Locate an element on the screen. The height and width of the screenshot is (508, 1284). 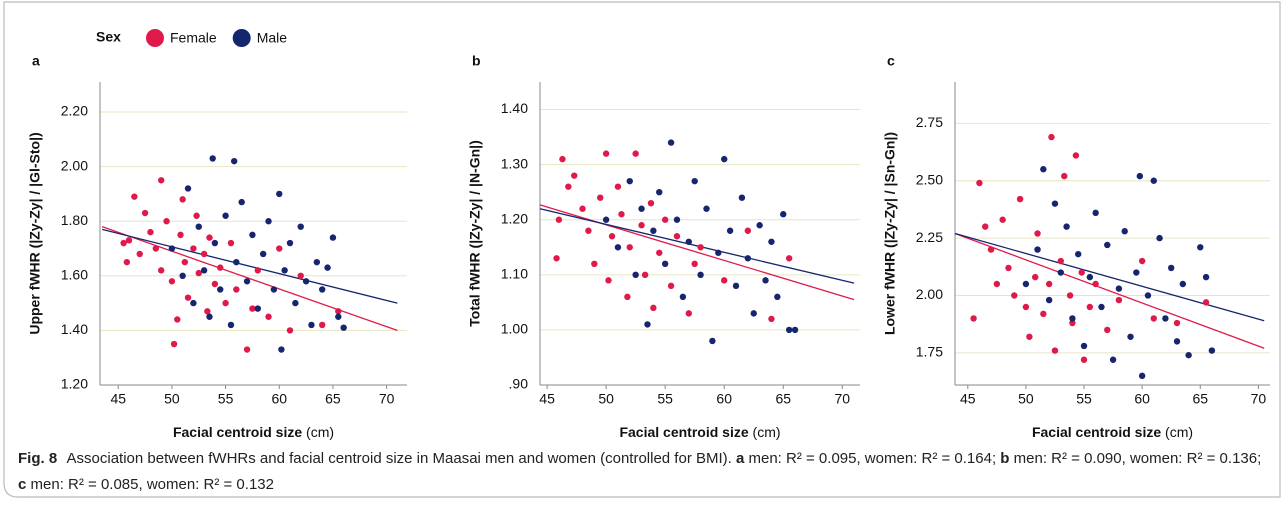
y-axis-label: Upper fWHR (|Zy-Zy| / |Gl-Sto|) is located at coordinates (35, 233).